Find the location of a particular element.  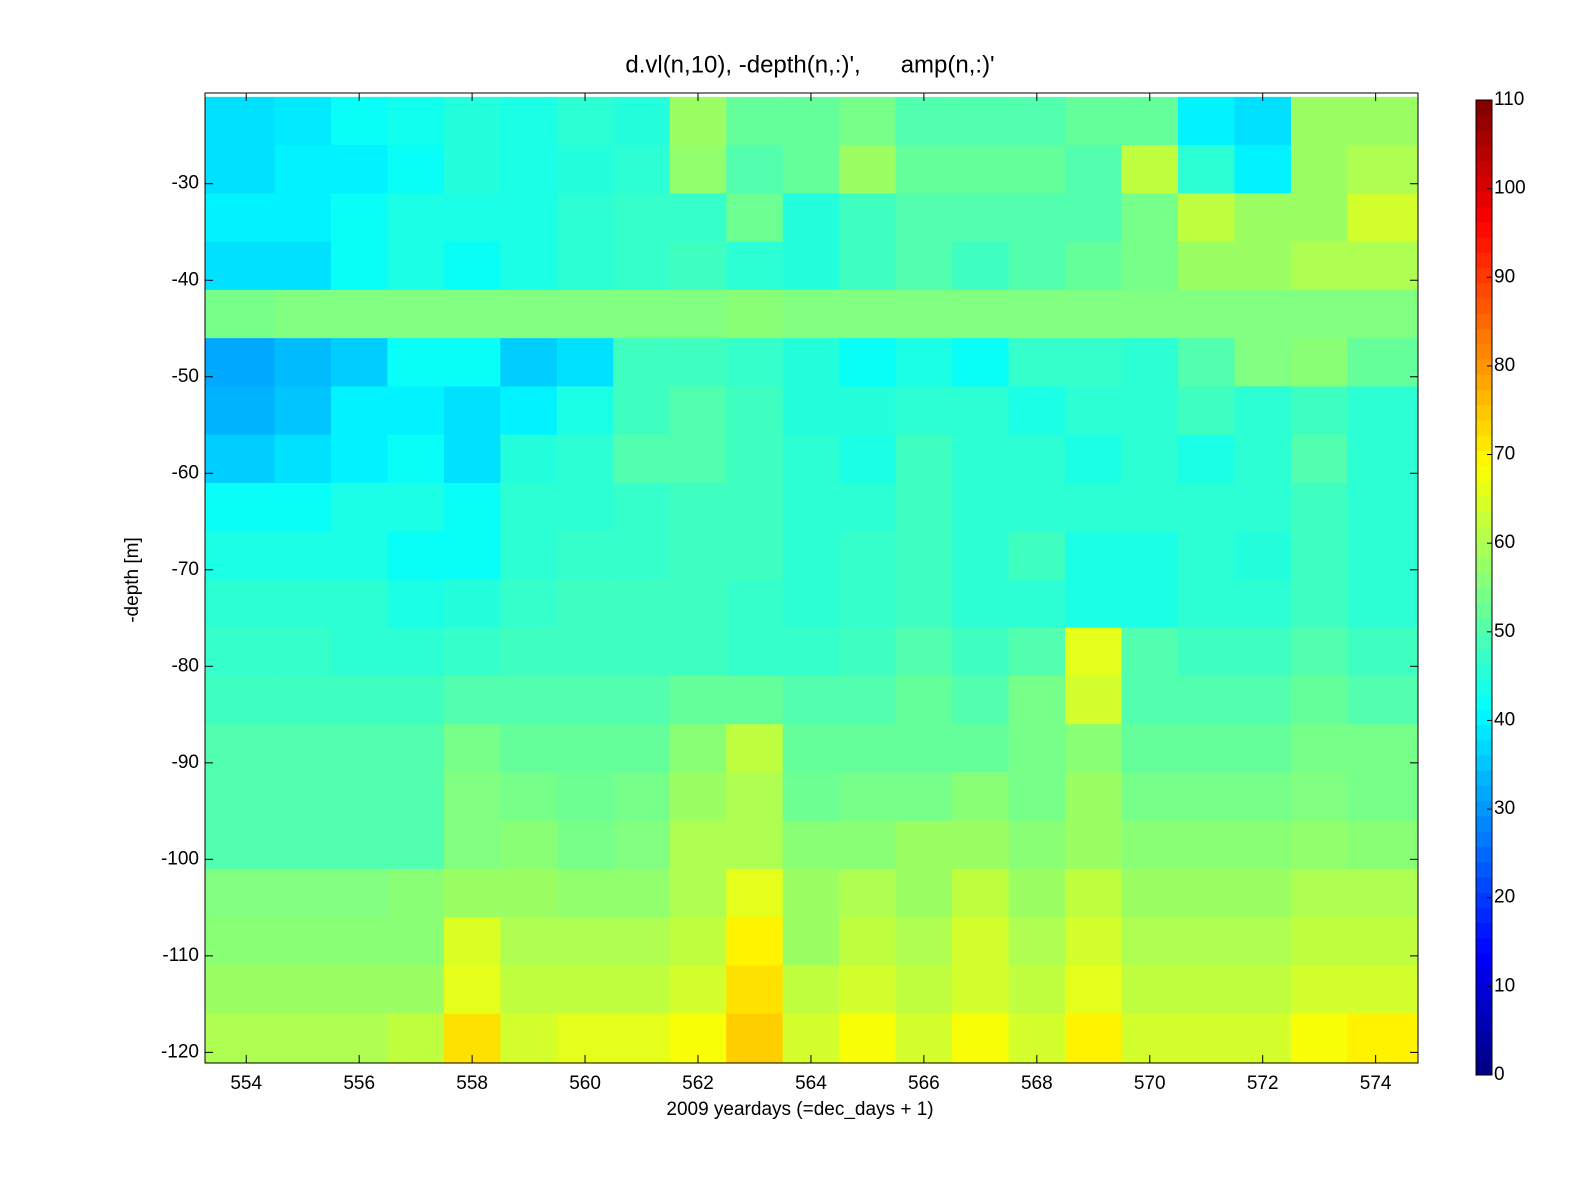

colorbar-frame is located at coordinates (1484, 587).